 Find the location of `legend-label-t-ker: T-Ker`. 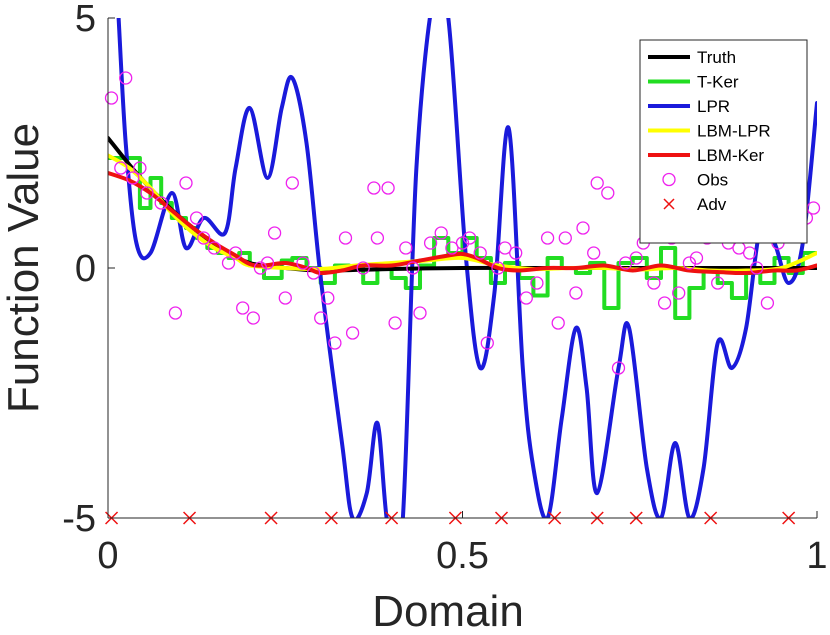

legend-label-t-ker: T-Ker is located at coordinates (718, 82).